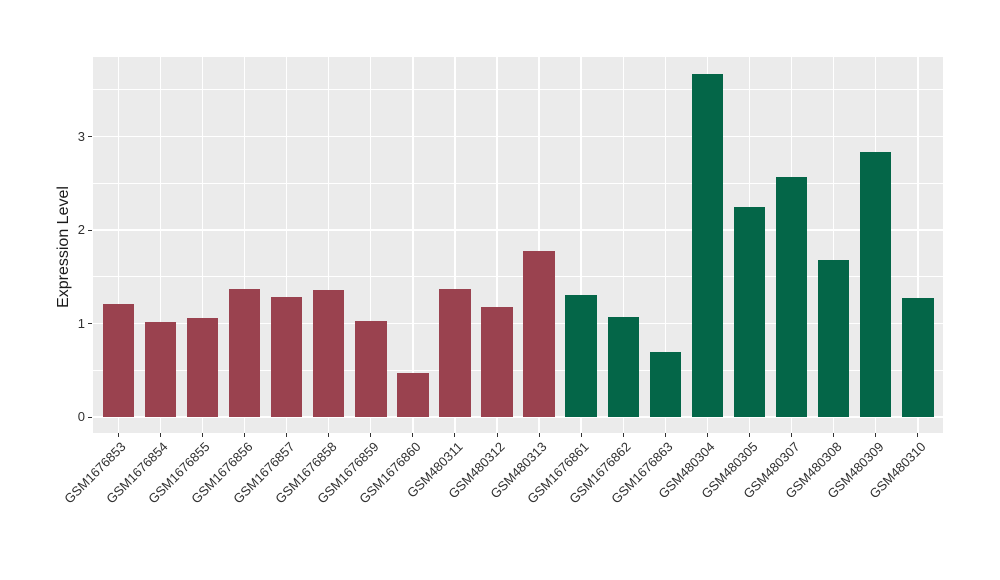 Image resolution: width=1000 pixels, height=580 pixels. I want to click on bar-GSM1676854, so click(160, 369).